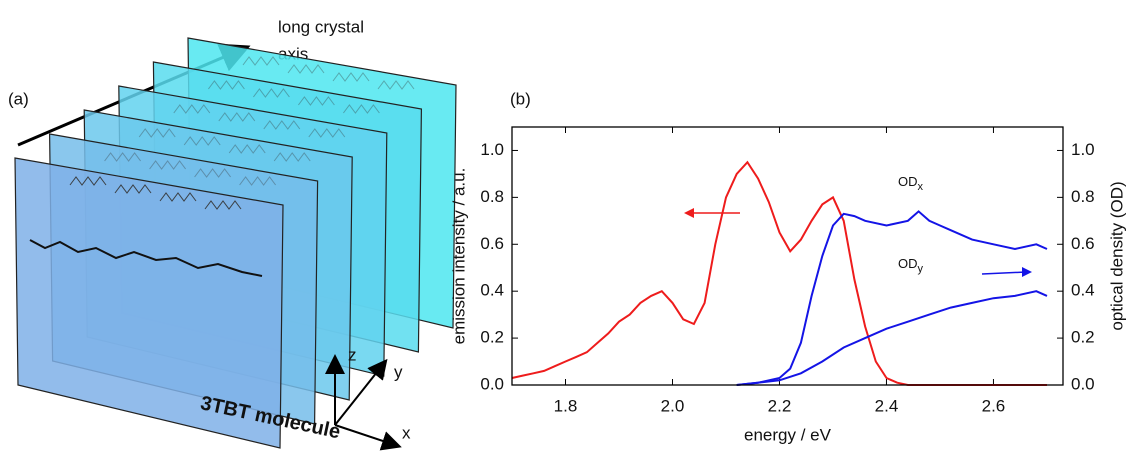 This screenshot has height=451, width=1133. Describe the element at coordinates (492, 290) in the screenshot. I see `y-tick-label: 0.4` at that location.